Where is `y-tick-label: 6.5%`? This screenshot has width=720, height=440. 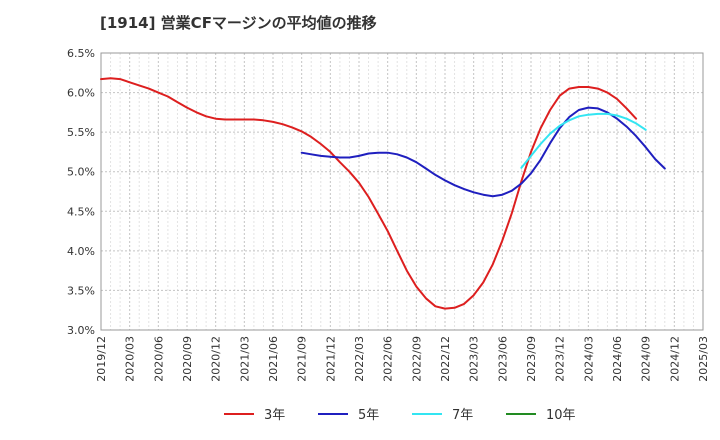
y-tick-label: 6.5% is located at coordinates (81, 53).